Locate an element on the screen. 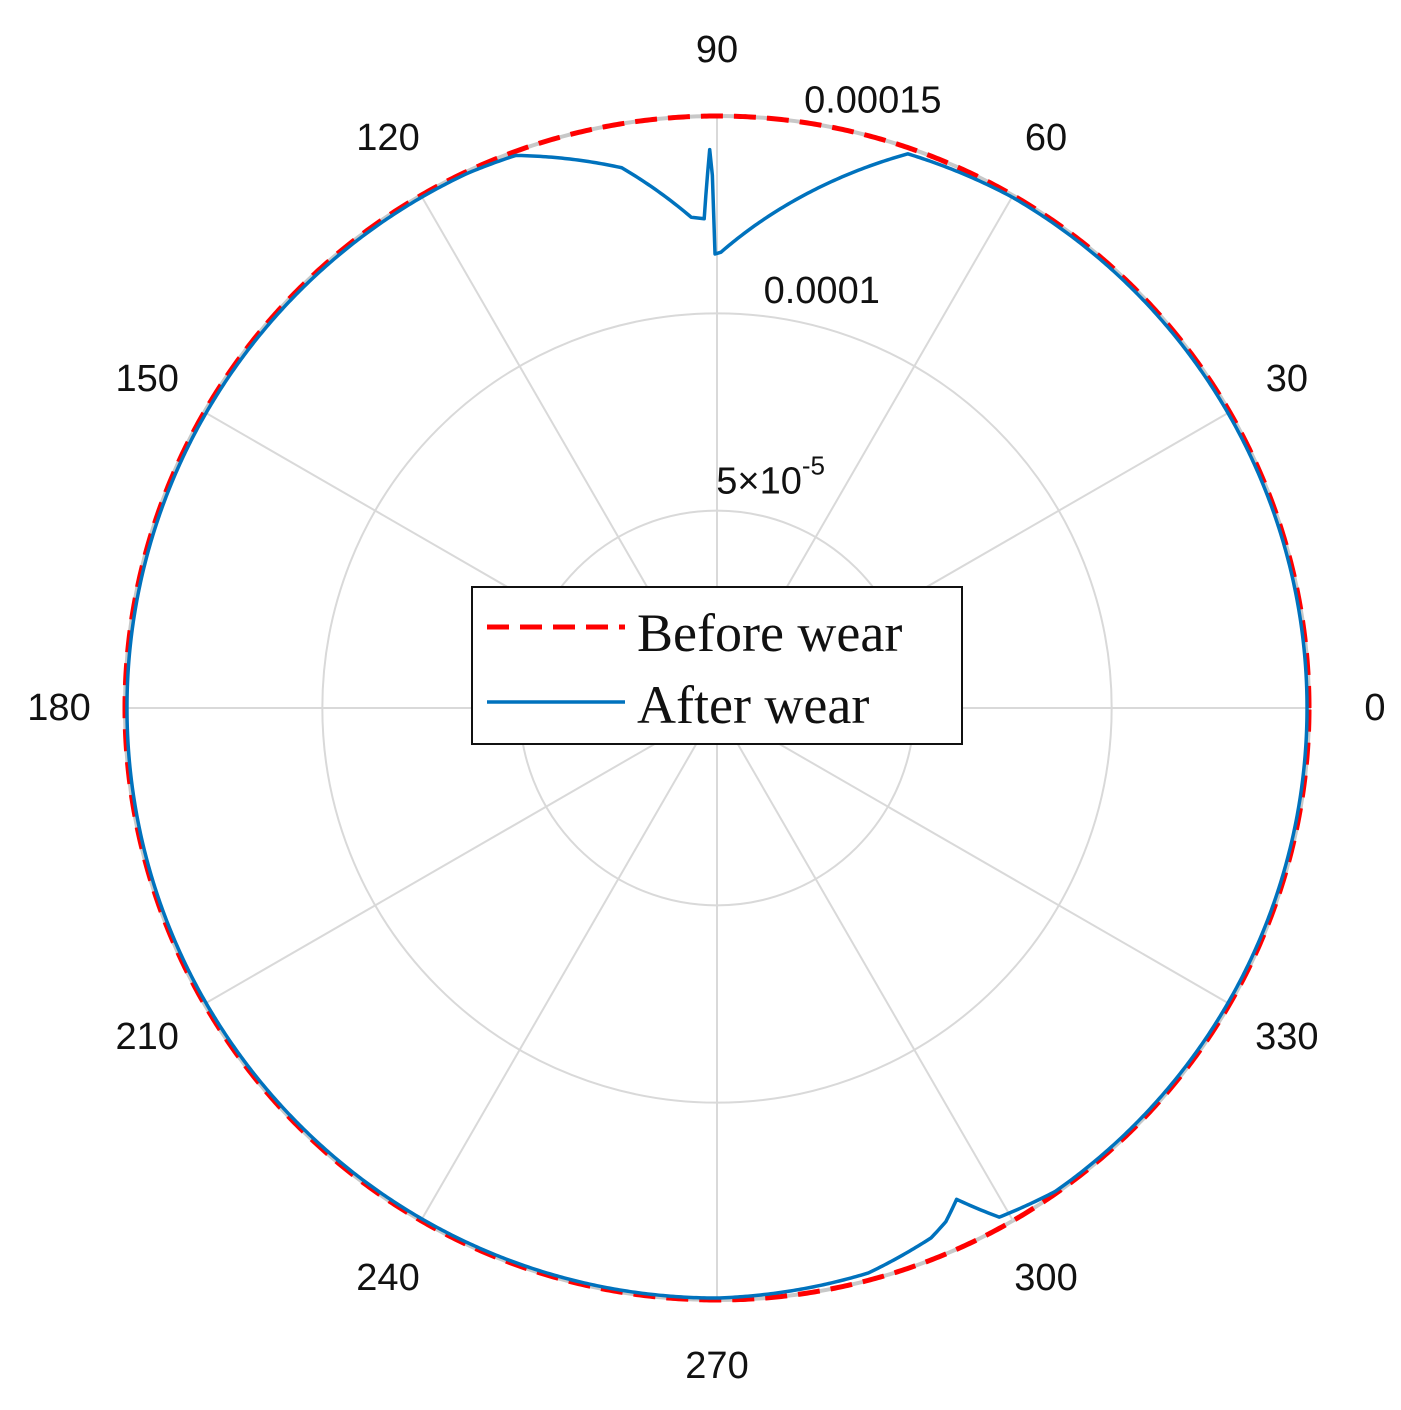 This screenshot has height=1410, width=1401. theta-tick-label: 30 is located at coordinates (1287, 379).